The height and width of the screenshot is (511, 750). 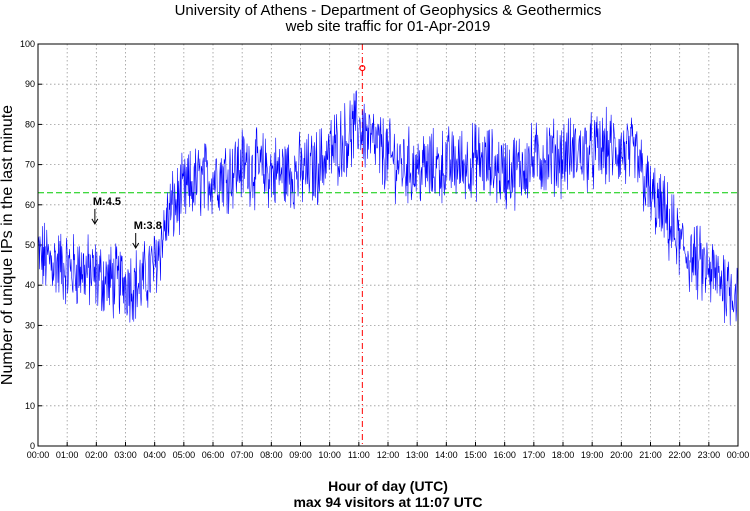 I want to click on y-tick-label: 50, so click(x=30, y=245).